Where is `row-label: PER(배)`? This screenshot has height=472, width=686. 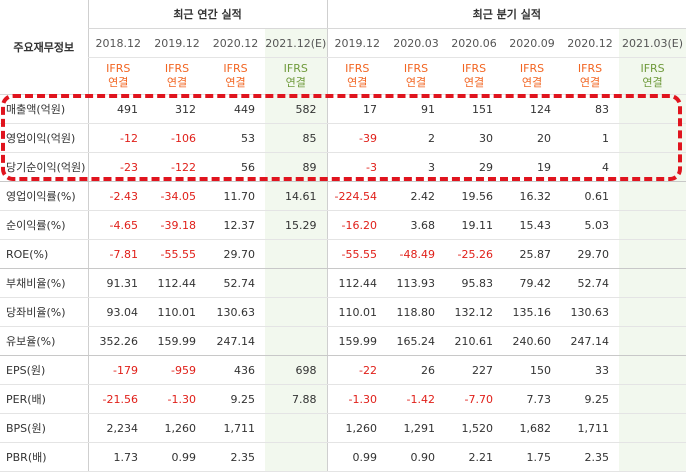 row-label: PER(배) is located at coordinates (44, 399).